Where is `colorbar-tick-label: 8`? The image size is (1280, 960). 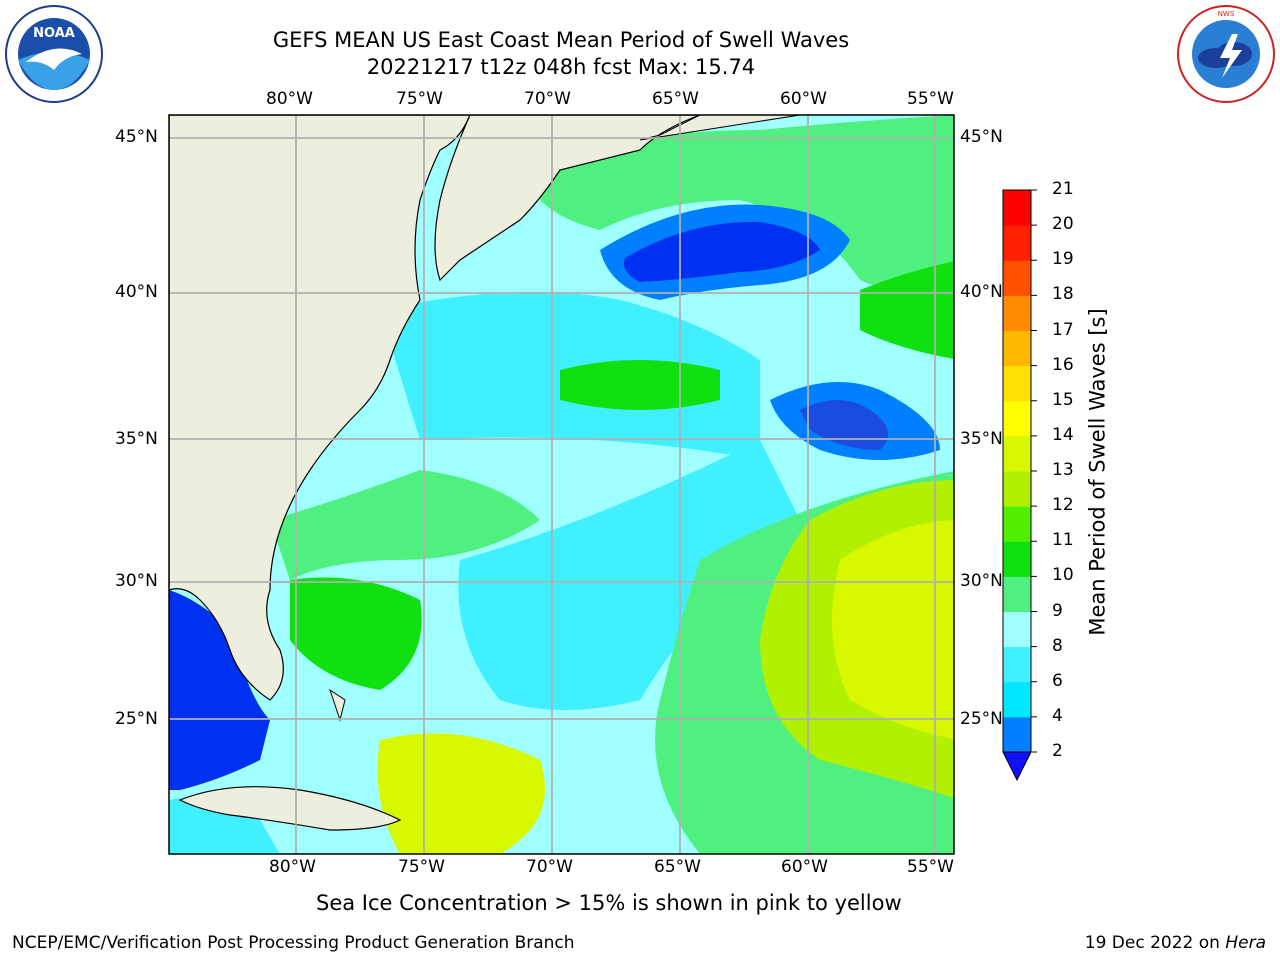 colorbar-tick-label: 8 is located at coordinates (1057, 645).